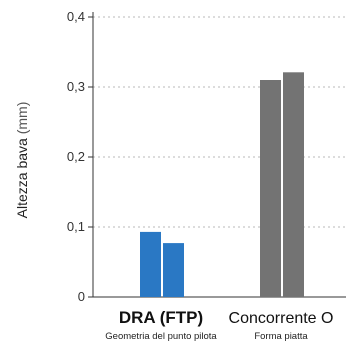 The width and height of the screenshot is (346, 345). Describe the element at coordinates (76, 226) in the screenshot. I see `y-tick-label: 0,1` at that location.